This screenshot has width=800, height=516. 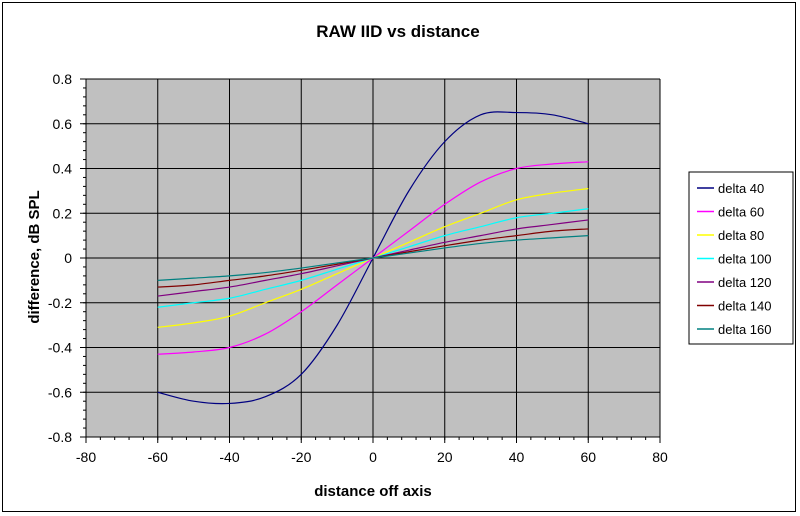 I want to click on x-tick-label: 80, so click(x=660, y=457).